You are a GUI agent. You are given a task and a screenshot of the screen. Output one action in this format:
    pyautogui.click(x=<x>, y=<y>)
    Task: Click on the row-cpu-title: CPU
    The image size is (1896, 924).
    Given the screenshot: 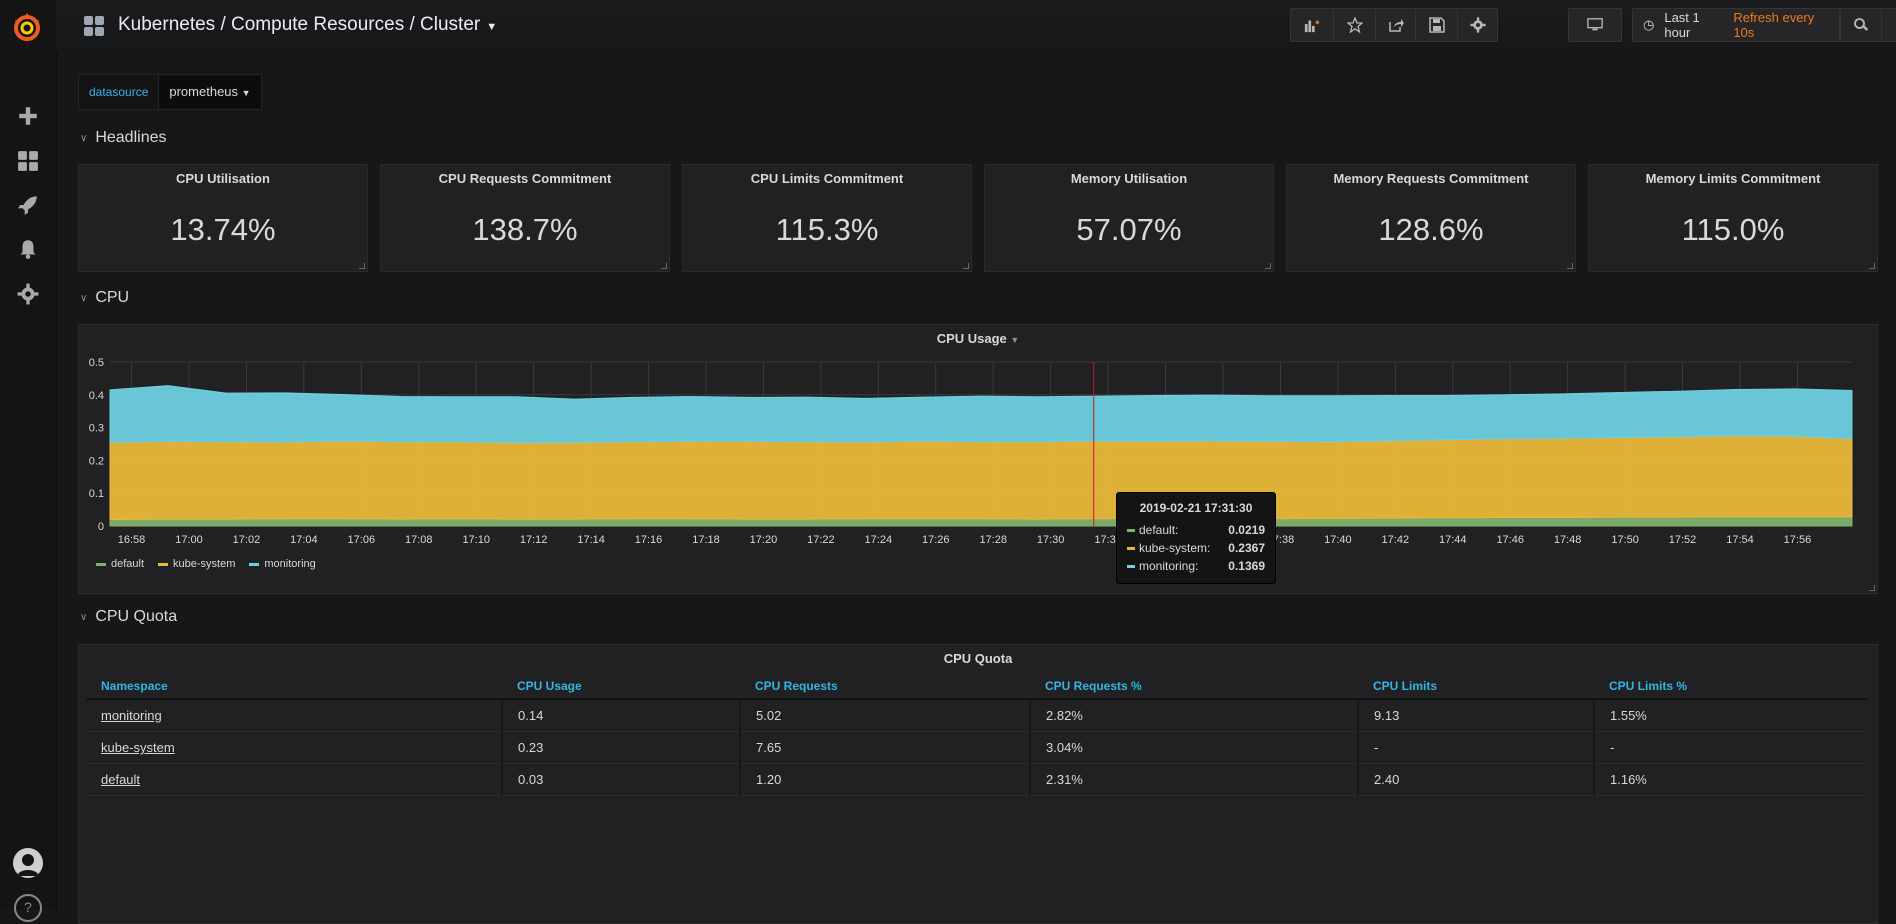 What is the action you would take?
    pyautogui.click(x=112, y=298)
    